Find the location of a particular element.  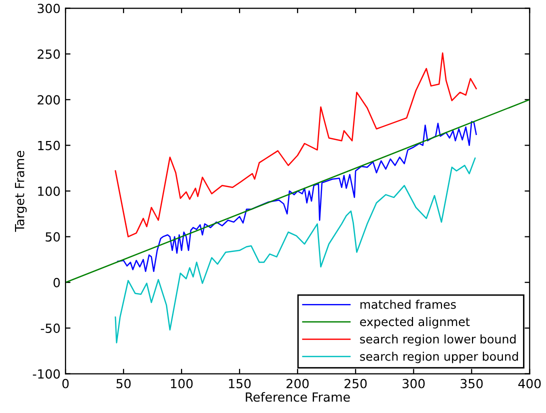

y-tick-label: 300 is located at coordinates (49, 9).